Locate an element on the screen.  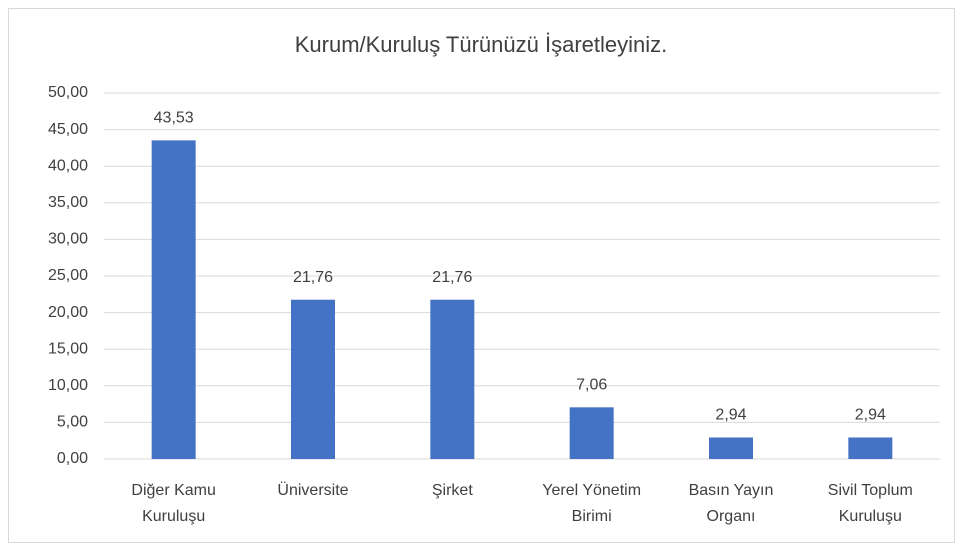
y-tick-label: 5,00 is located at coordinates (72, 422).